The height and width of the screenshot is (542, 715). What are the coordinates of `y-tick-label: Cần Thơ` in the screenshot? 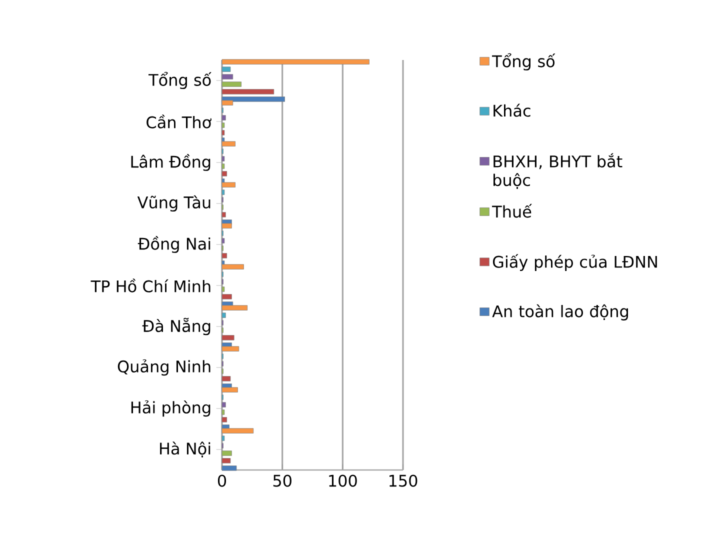 It's located at (179, 121).